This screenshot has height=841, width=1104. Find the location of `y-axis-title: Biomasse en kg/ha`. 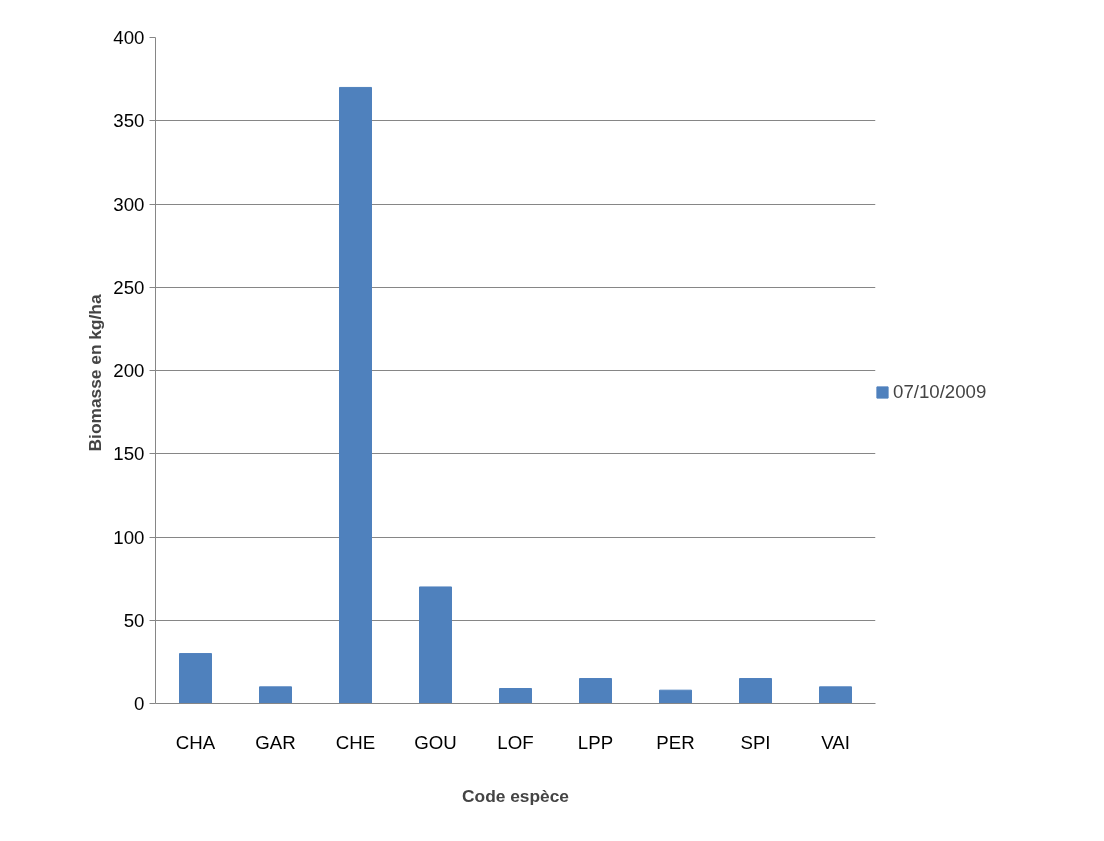

y-axis-title: Biomasse en kg/ha is located at coordinates (95, 373).